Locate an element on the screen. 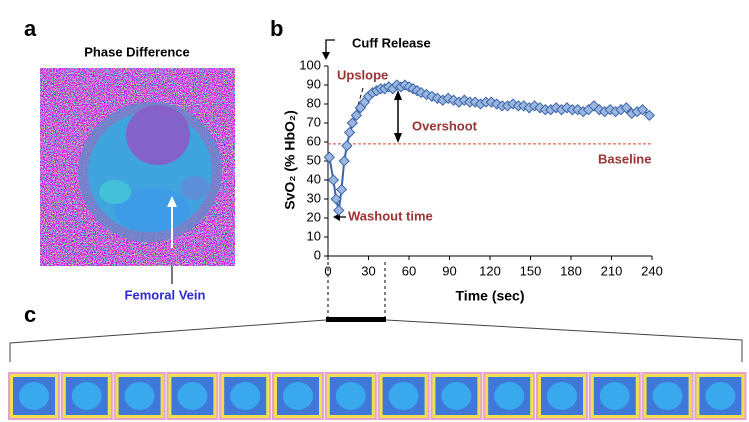  x-tick-label: 240 is located at coordinates (652, 270).